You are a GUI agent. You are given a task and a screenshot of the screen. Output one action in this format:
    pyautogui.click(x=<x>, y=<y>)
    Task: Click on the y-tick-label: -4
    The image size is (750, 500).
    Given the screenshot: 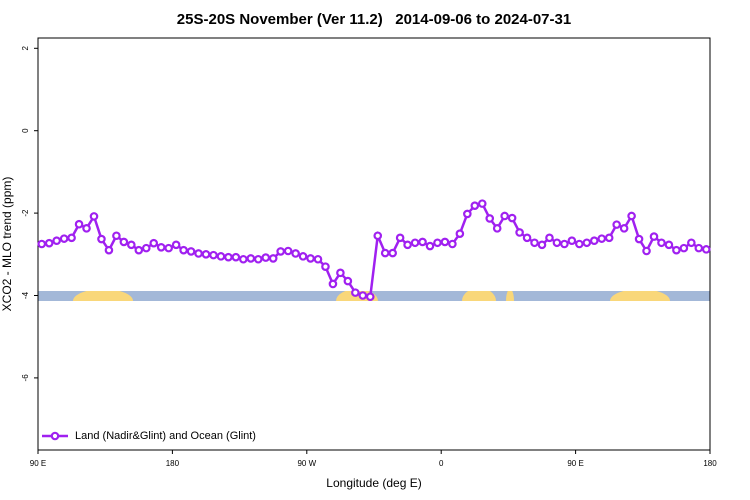 What is the action you would take?
    pyautogui.click(x=25, y=295)
    